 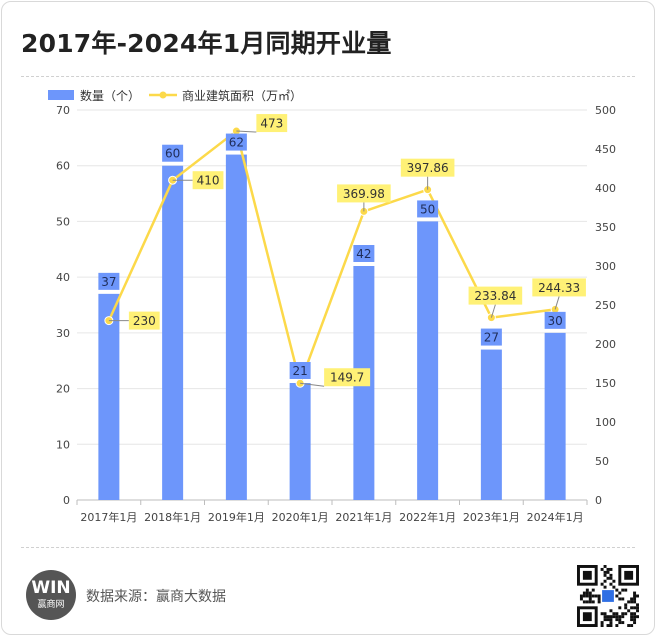 I want to click on x-tick-label: 2018年1月, so click(x=172, y=517).